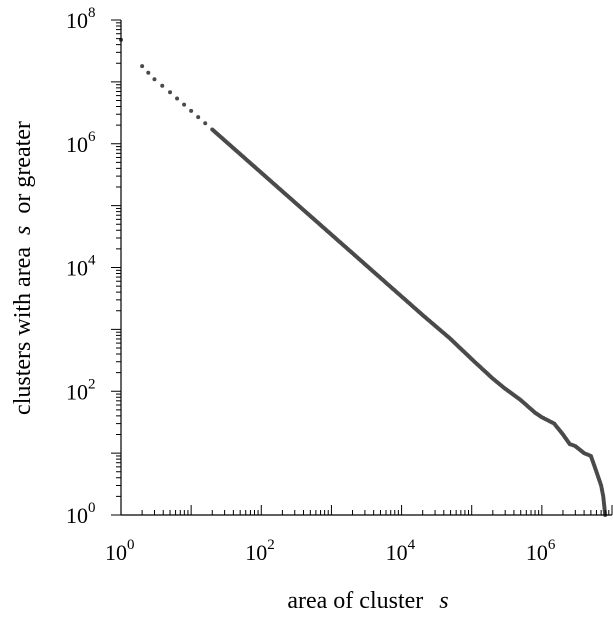 This screenshot has width=613, height=618. I want to click on x-tick-label: 10⁴, so click(401, 551).